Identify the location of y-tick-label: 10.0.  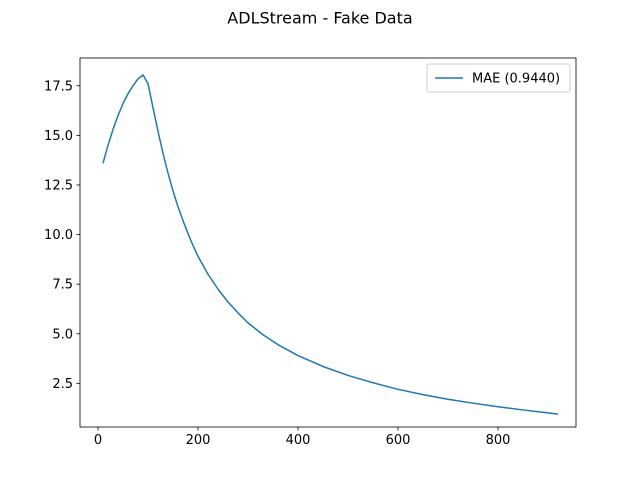
(58, 235).